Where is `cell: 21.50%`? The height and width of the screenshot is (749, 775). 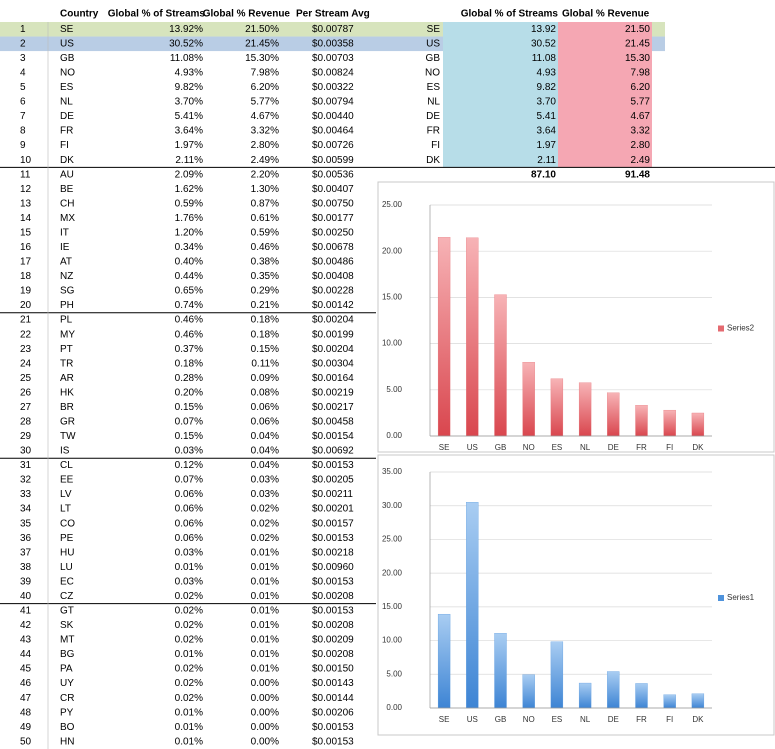 cell: 21.50% is located at coordinates (262, 29).